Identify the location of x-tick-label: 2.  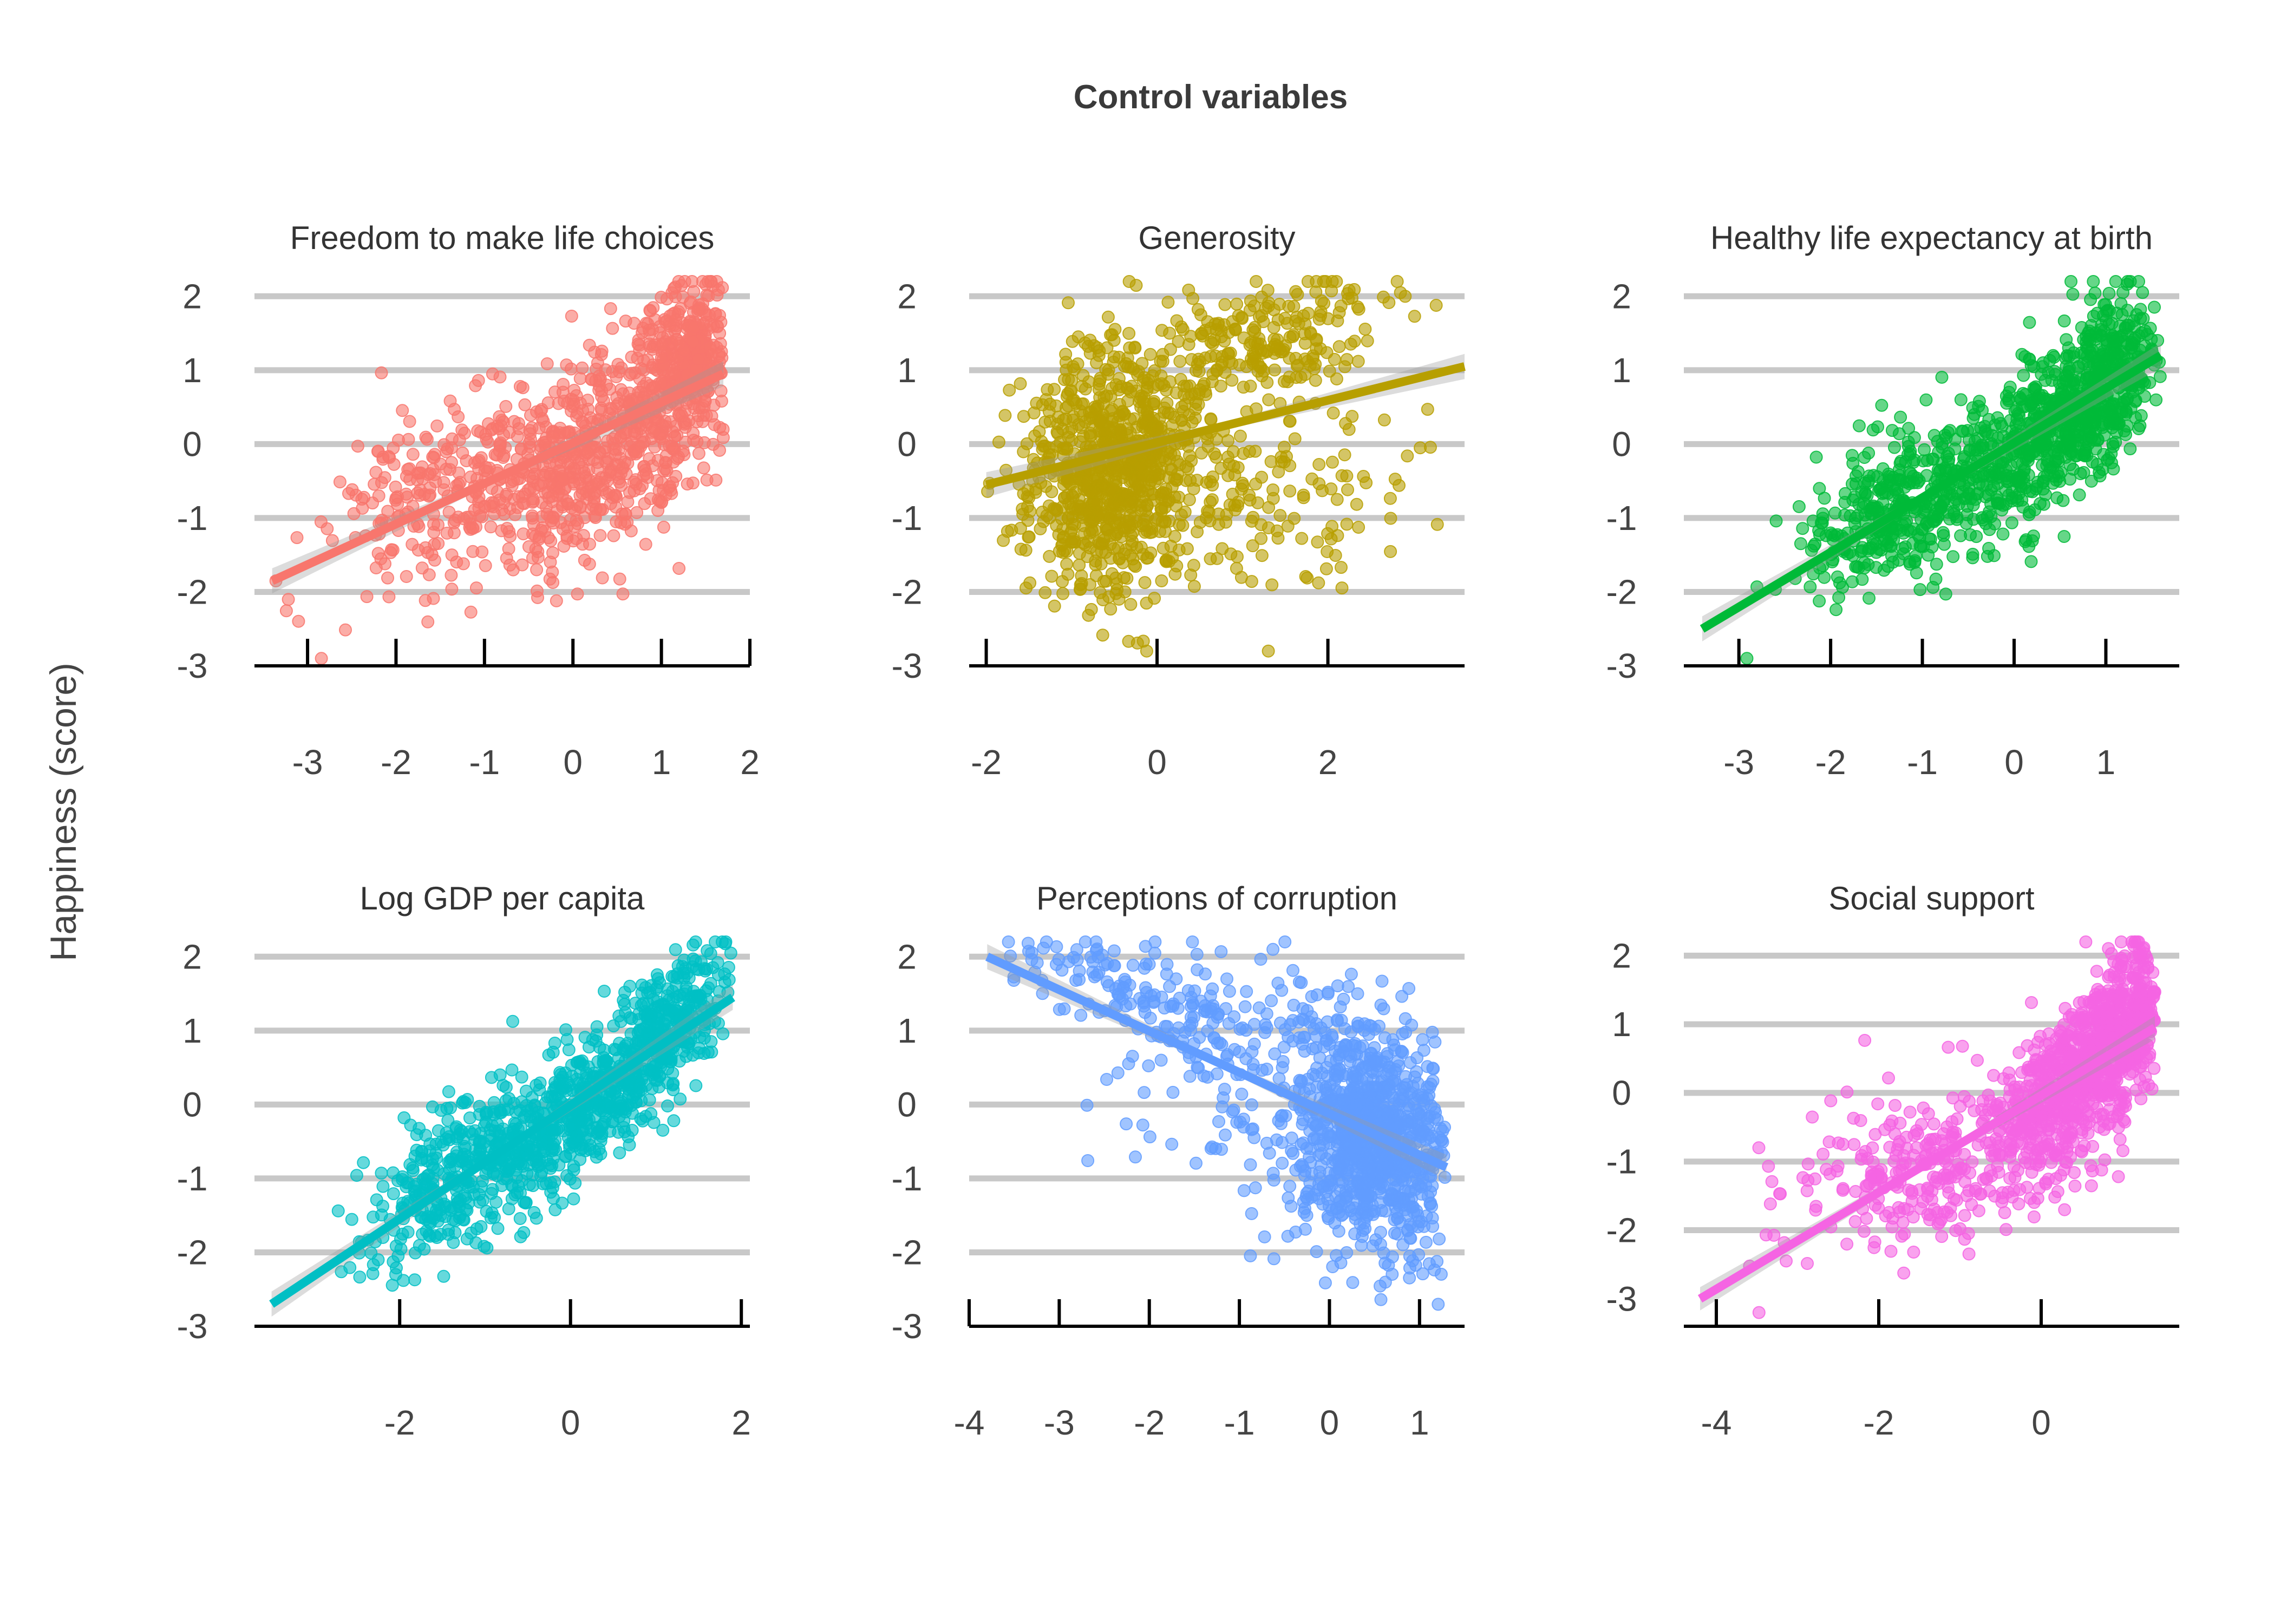
(741, 1422).